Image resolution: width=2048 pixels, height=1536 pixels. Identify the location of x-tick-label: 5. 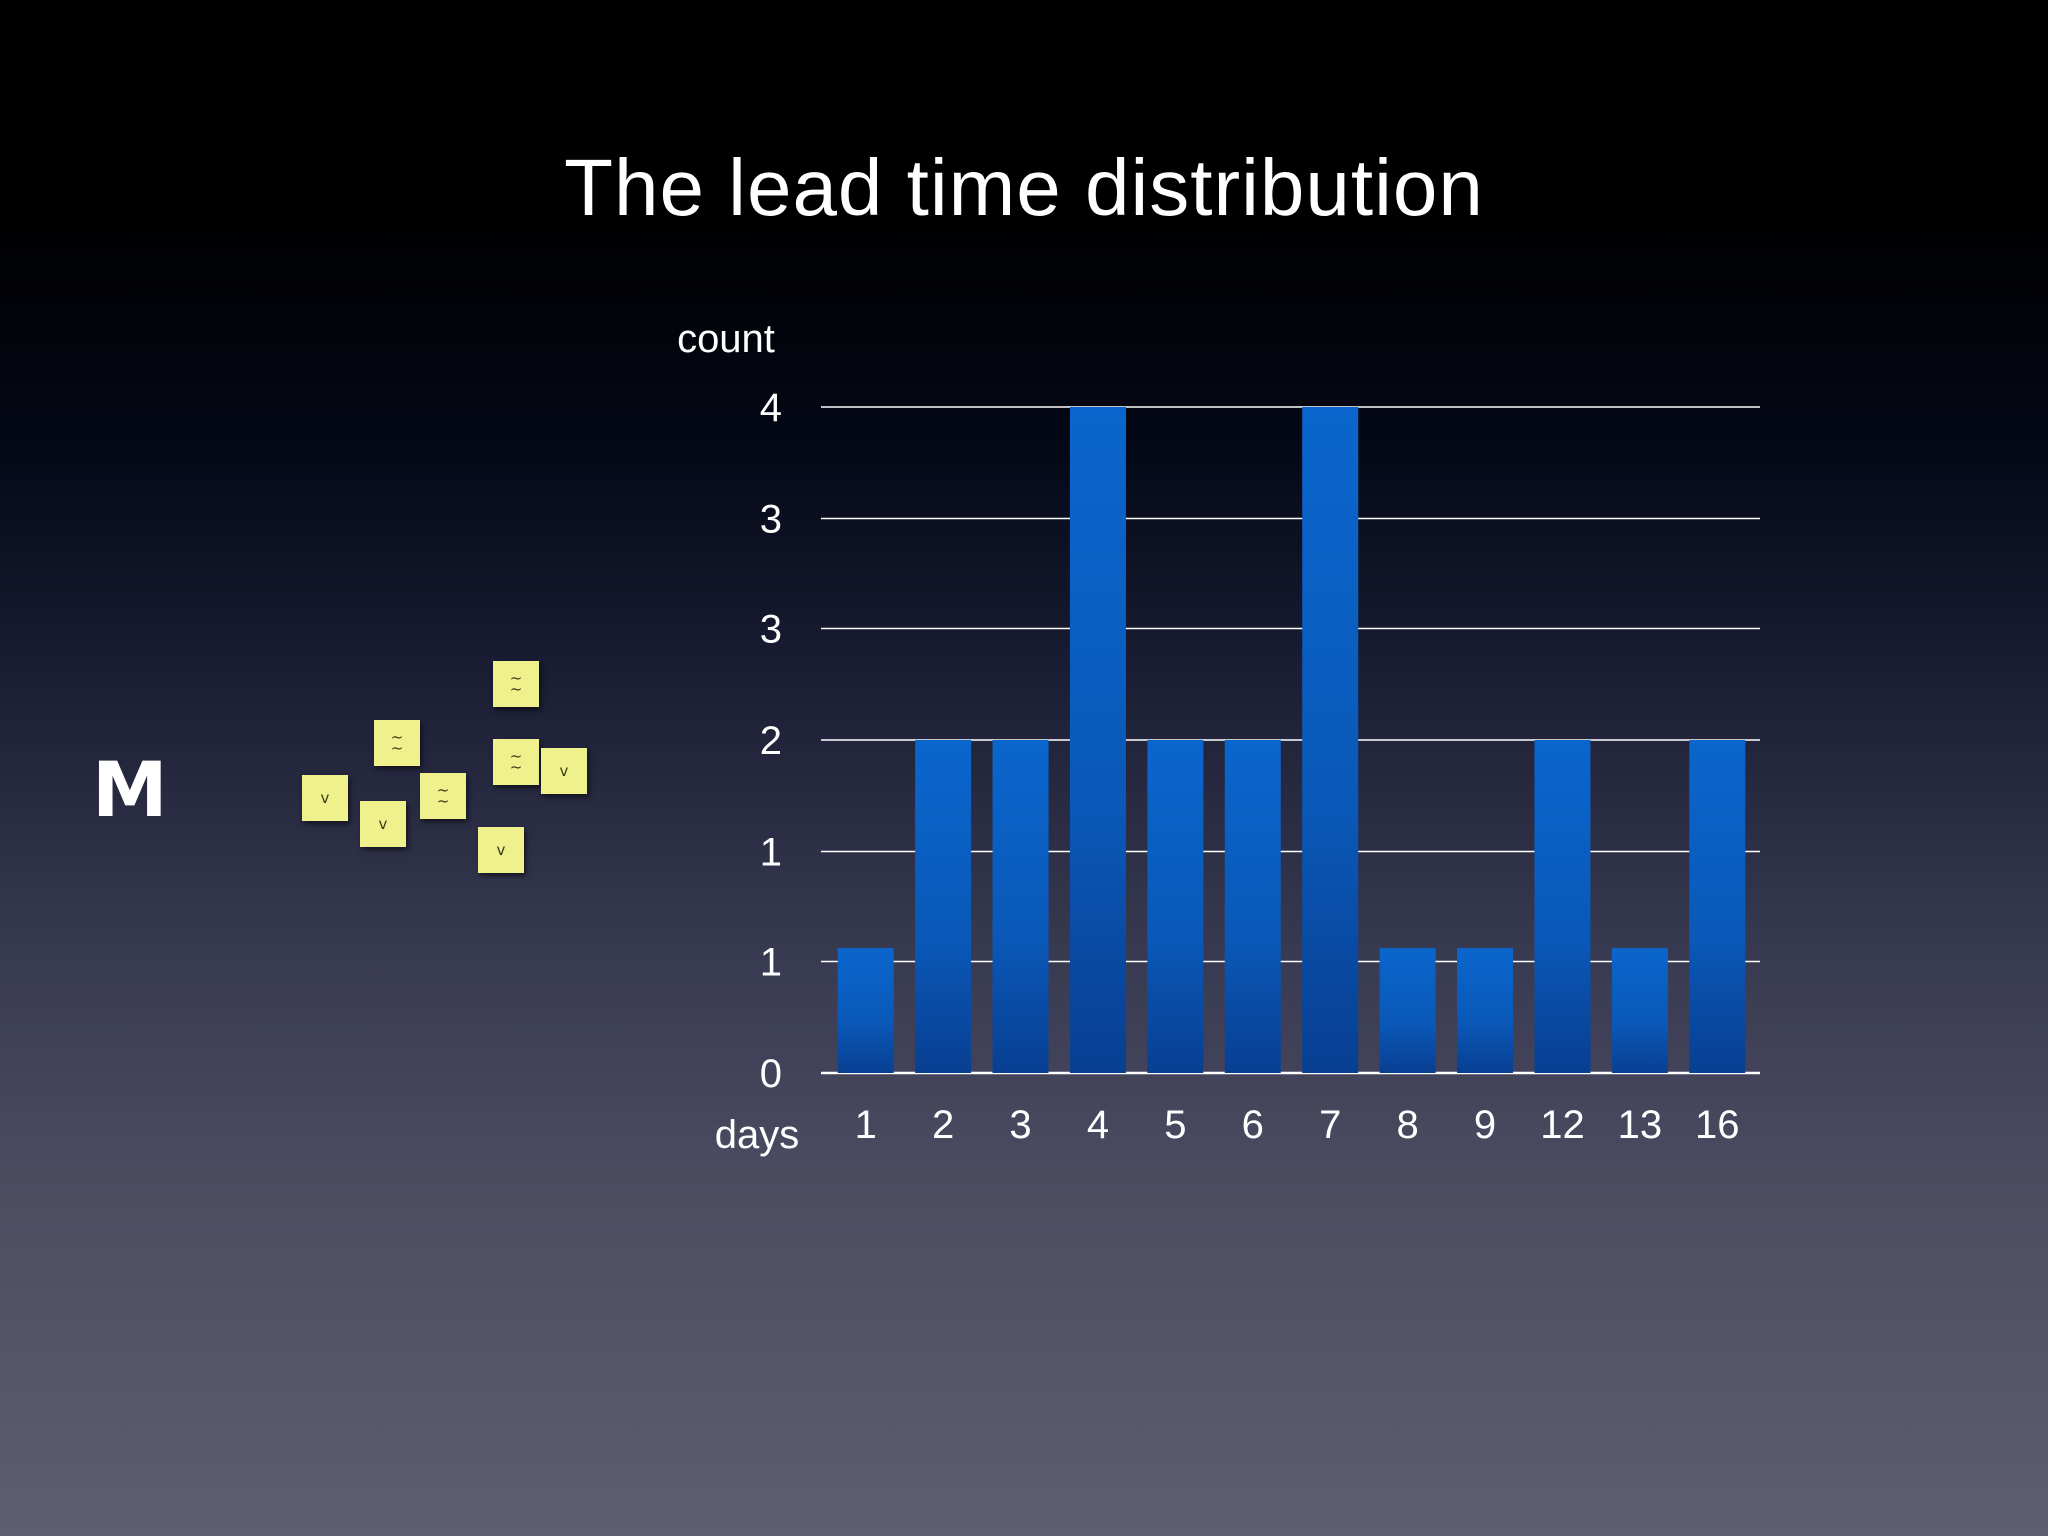
(1175, 1125).